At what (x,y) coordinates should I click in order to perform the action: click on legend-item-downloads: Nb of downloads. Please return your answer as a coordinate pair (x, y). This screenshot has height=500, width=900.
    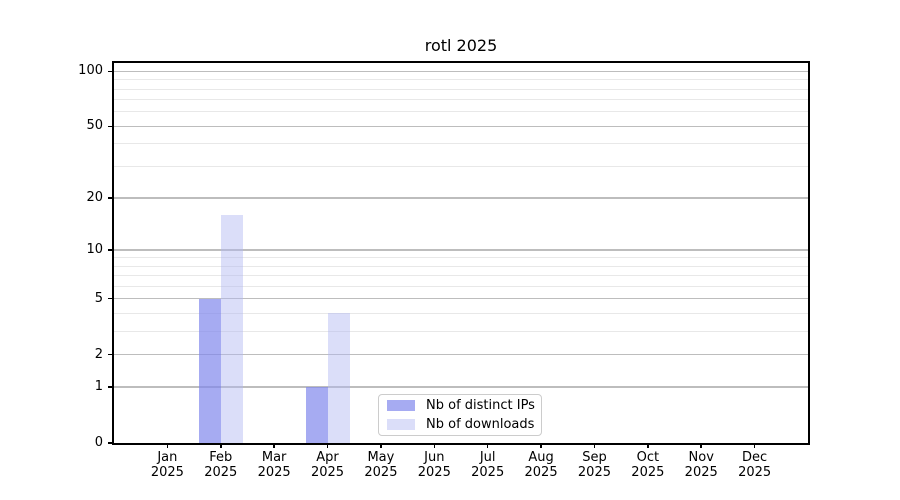
    Looking at the image, I should click on (464, 424).